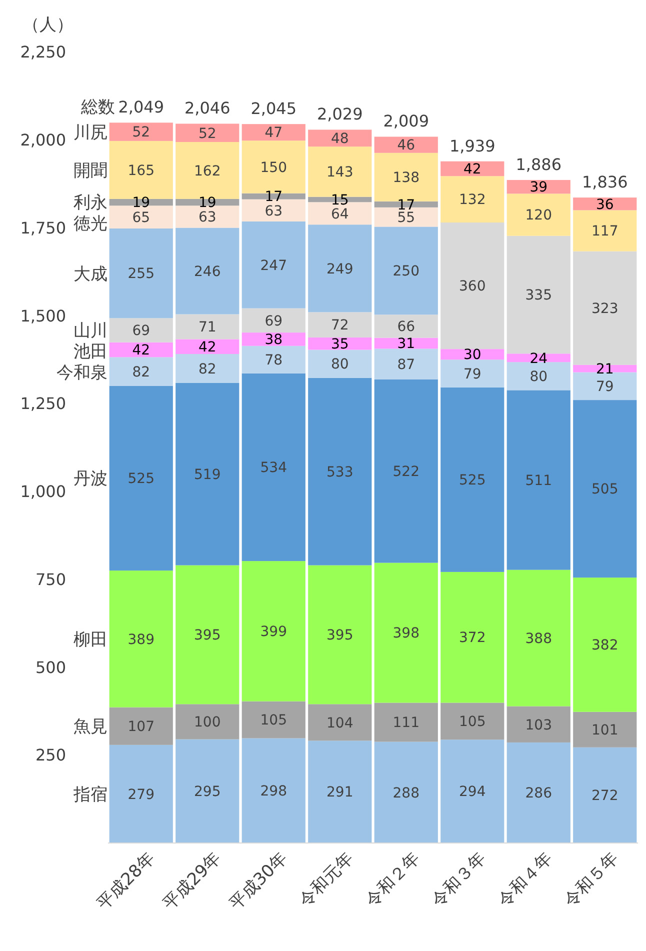  What do you see at coordinates (90, 132) in the screenshot?
I see `series-label: 川尻` at bounding box center [90, 132].